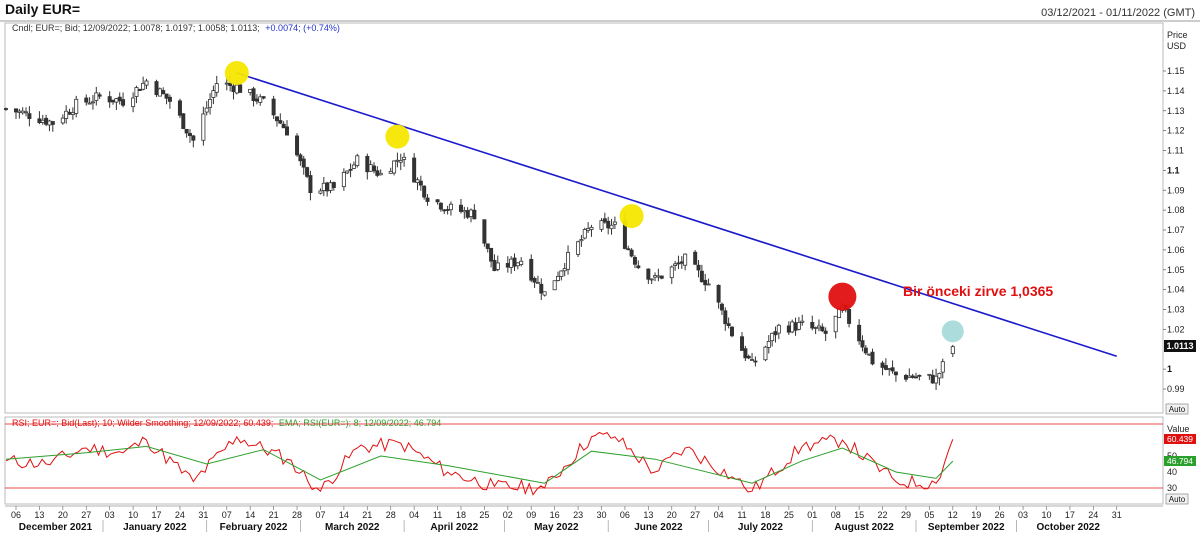 The width and height of the screenshot is (1200, 549). I want to click on day-tick-label: 28, so click(297, 515).